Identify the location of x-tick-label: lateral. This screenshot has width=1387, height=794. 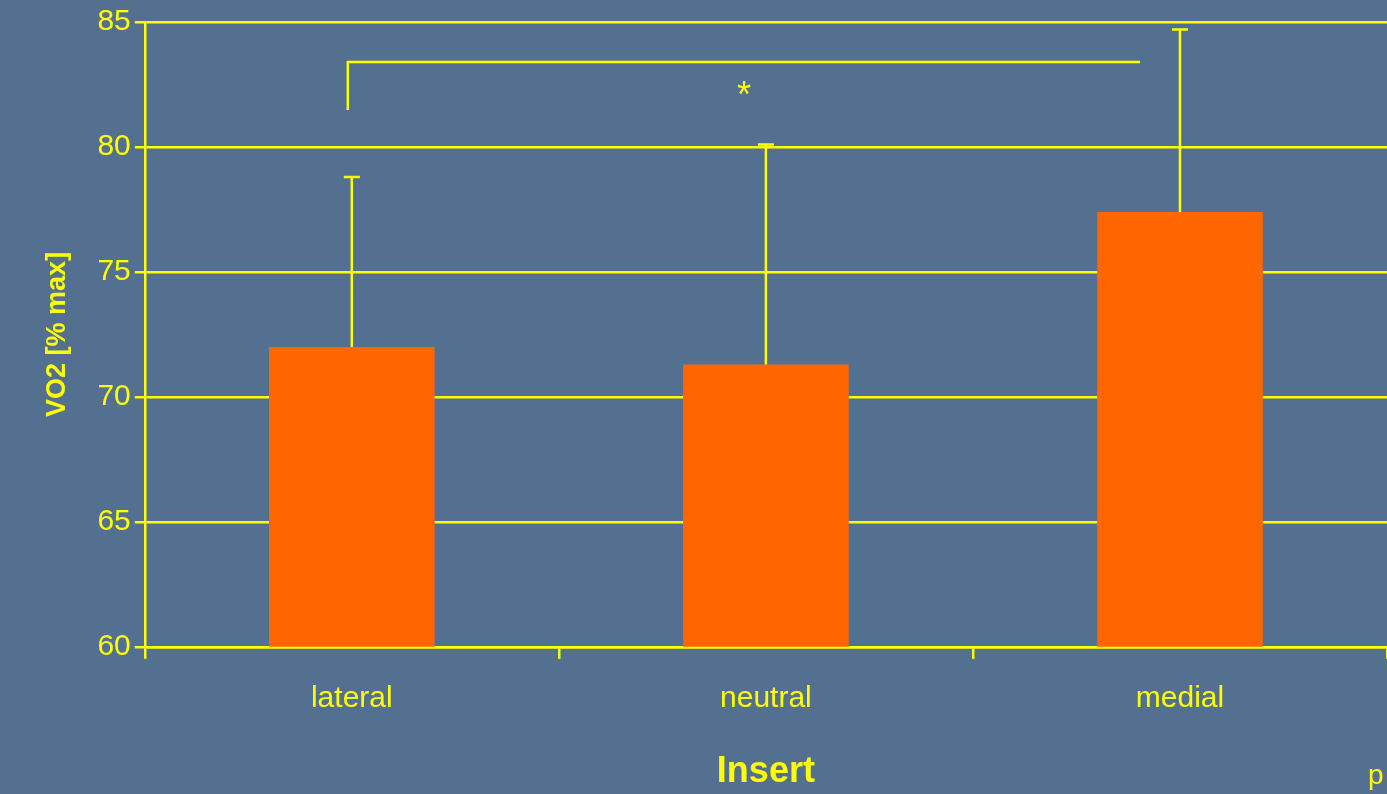
(351, 697).